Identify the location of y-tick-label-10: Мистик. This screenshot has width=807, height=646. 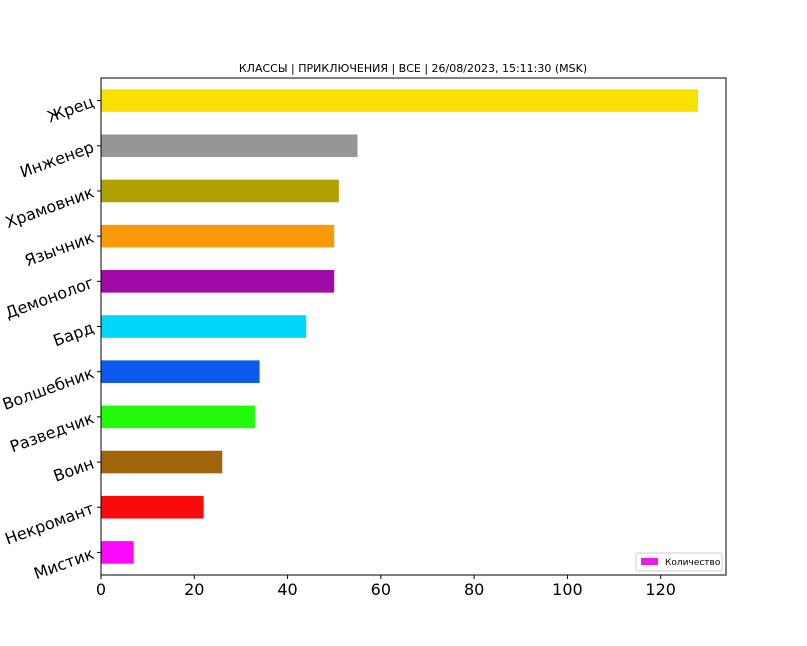
(63, 563).